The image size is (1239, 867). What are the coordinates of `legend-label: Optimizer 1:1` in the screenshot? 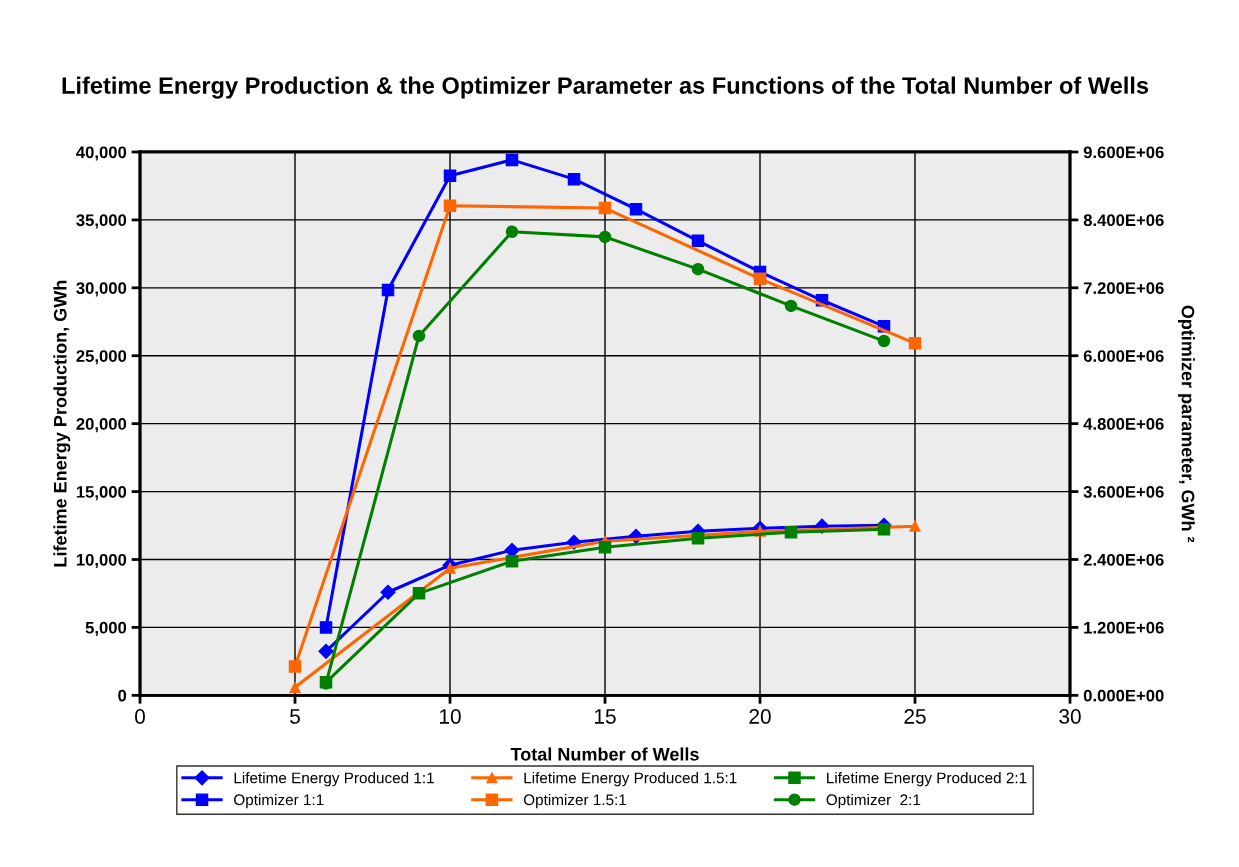 It's located at (279, 801).